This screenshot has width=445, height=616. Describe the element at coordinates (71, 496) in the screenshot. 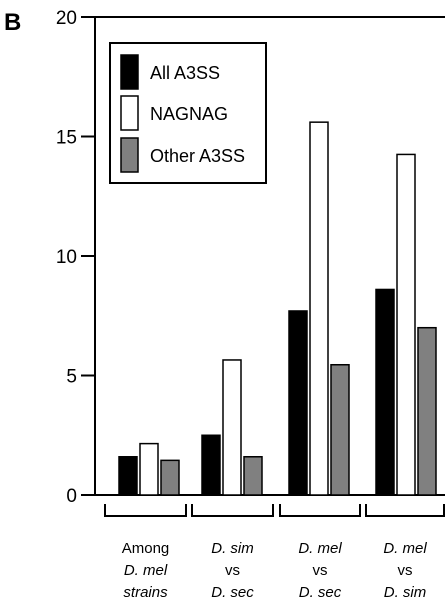

I see `y-tick-label: 0` at that location.